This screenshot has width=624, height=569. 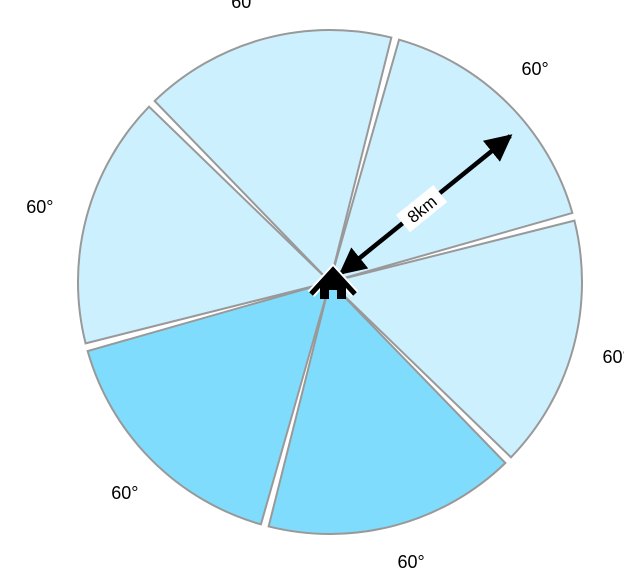 I want to click on house-icon, so click(x=333, y=281).